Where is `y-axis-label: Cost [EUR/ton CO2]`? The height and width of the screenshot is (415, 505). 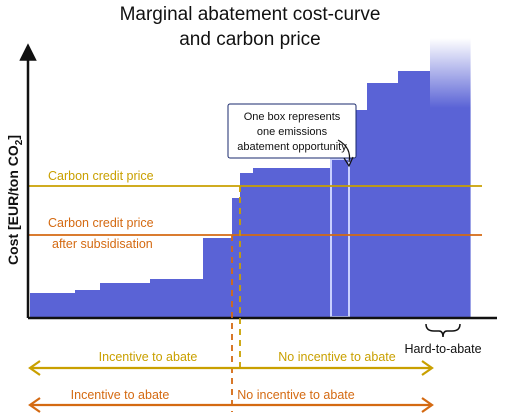 y-axis-label: Cost [EUR/ton CO2] is located at coordinates (15, 200).